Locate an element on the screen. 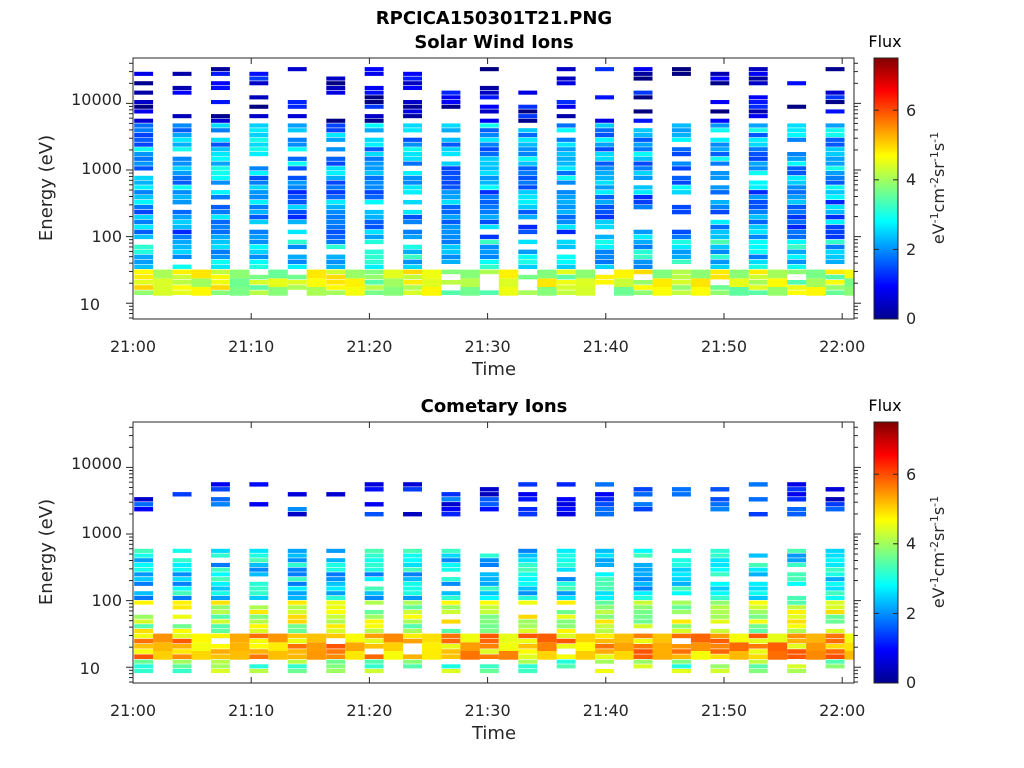 This screenshot has height=768, width=1024. x-tick-label-21-00: 21:00 is located at coordinates (133, 710).